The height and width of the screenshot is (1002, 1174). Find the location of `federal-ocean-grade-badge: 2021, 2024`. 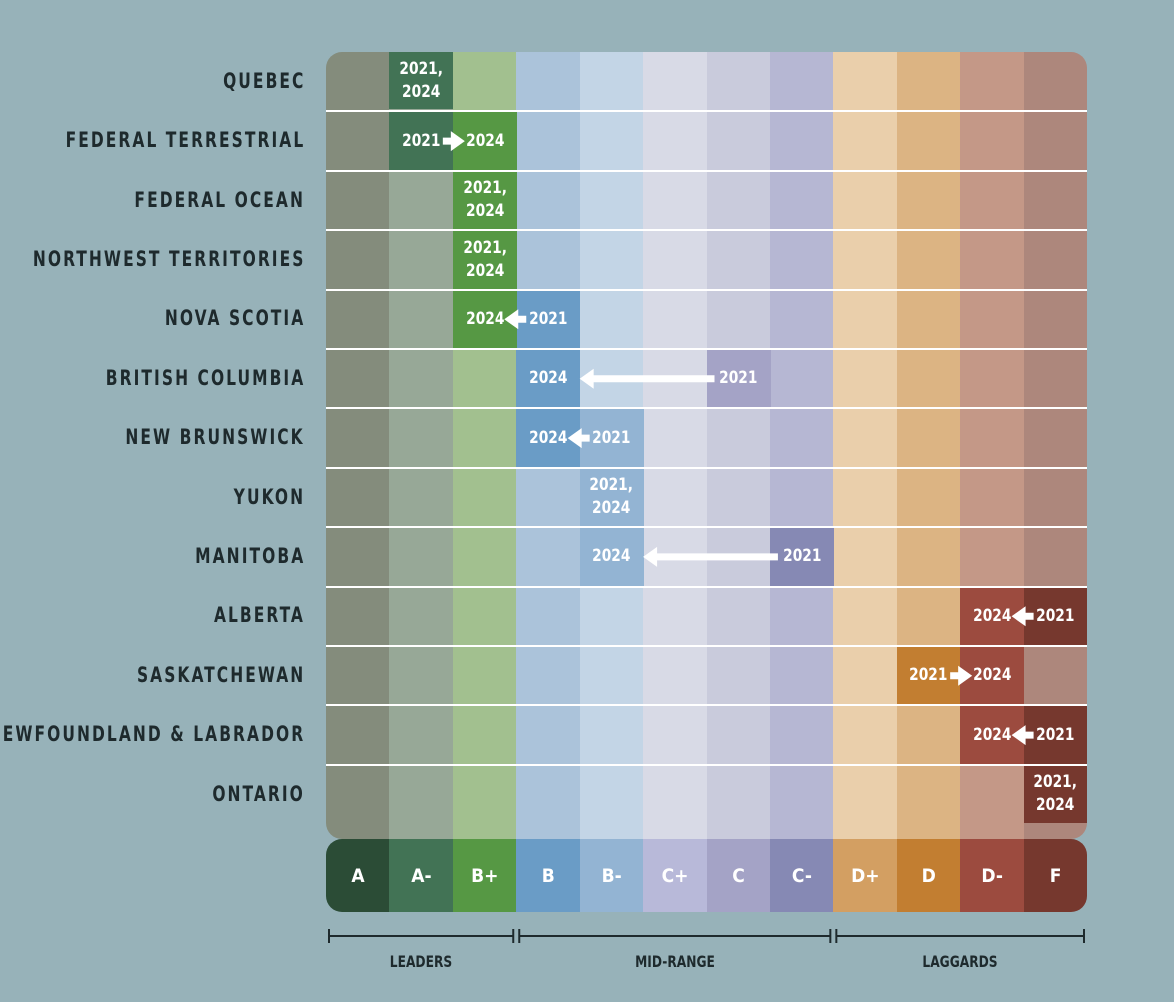

federal-ocean-grade-badge: 2021, 2024 is located at coordinates (484, 200).